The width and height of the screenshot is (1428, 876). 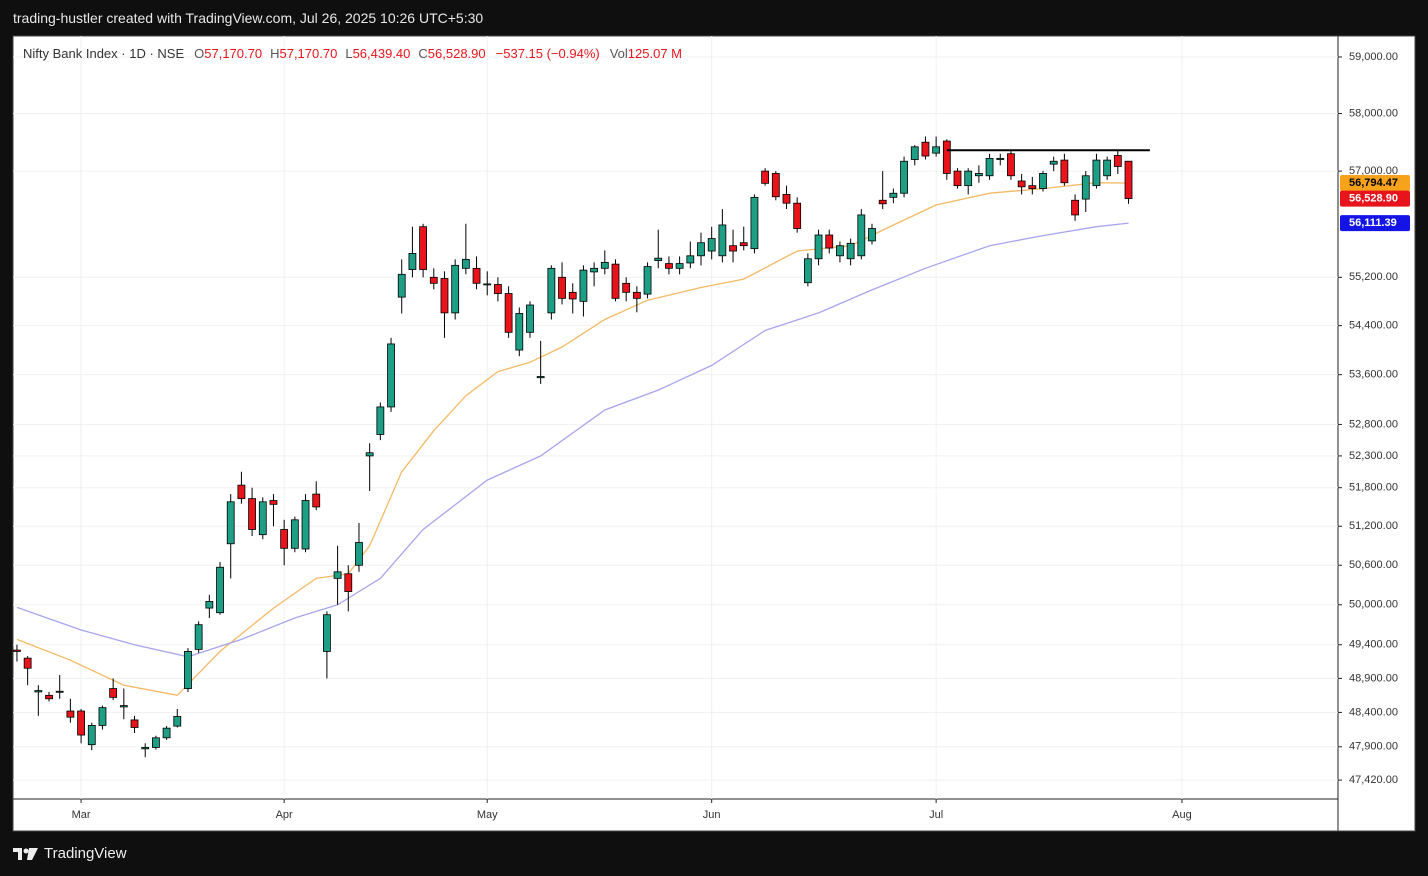 What do you see at coordinates (712, 815) in the screenshot?
I see `x-tick-label: Jun` at bounding box center [712, 815].